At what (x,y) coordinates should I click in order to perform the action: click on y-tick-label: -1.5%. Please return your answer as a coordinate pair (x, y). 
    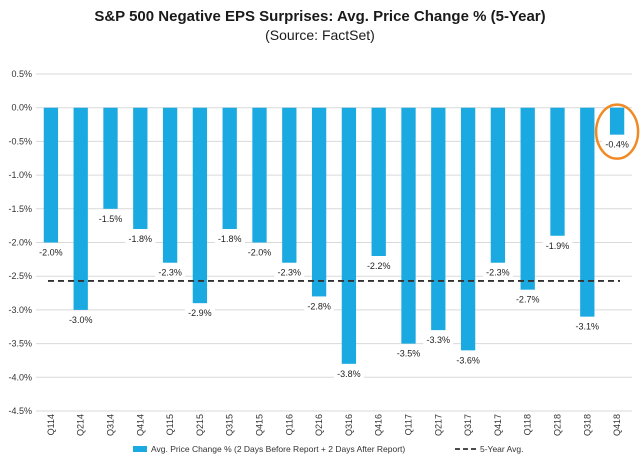
    Looking at the image, I should click on (20, 209).